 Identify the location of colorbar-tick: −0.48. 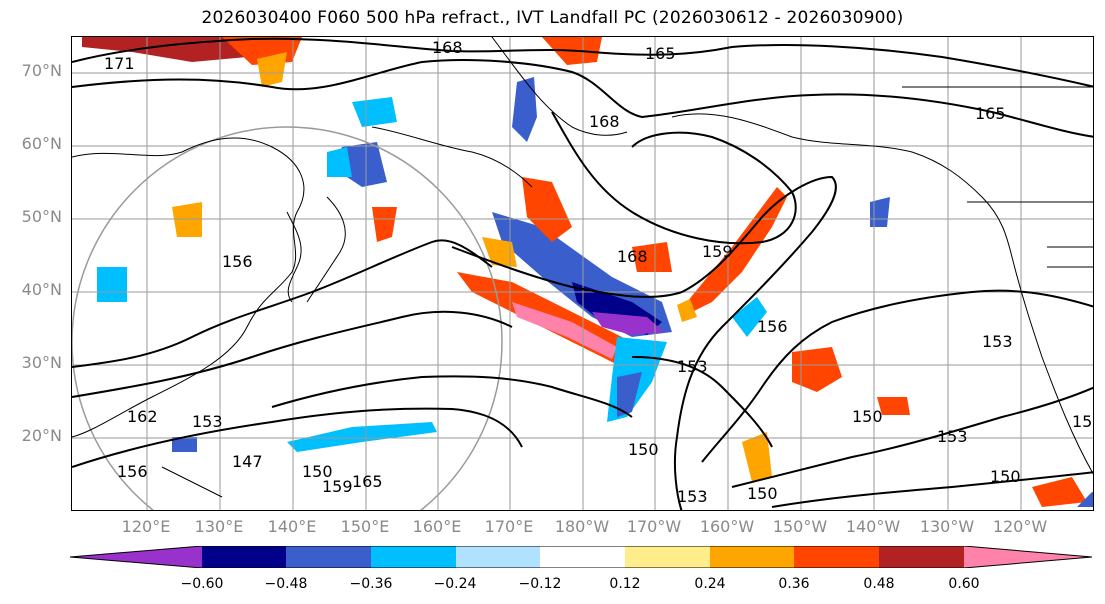
(286, 584).